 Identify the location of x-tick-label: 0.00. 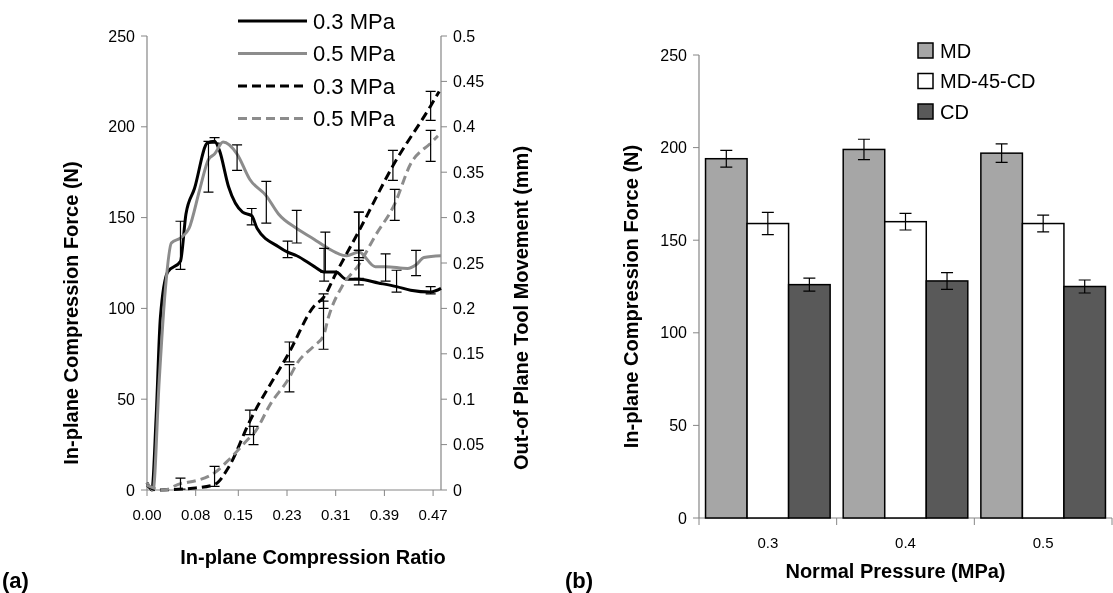
(147, 514).